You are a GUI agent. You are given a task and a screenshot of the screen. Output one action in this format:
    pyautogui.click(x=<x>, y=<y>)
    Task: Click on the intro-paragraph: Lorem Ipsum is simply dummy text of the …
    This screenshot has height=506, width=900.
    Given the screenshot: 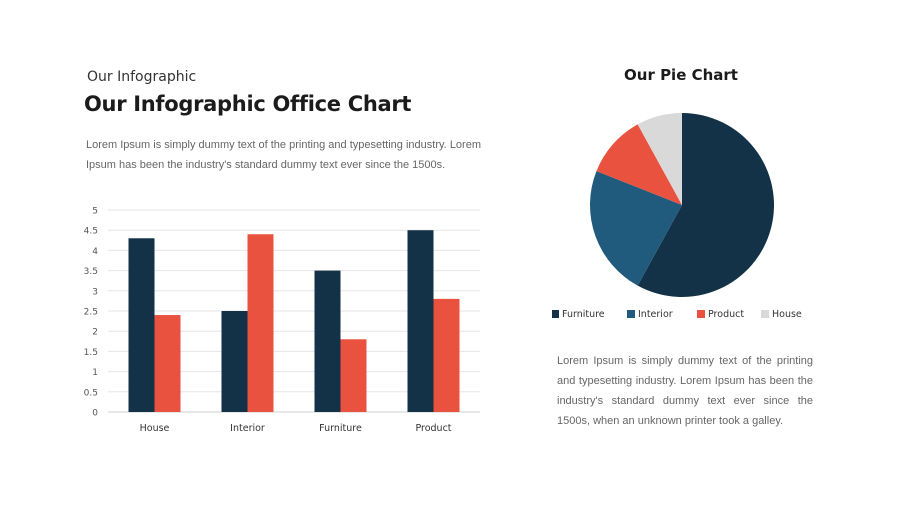 What is the action you would take?
    pyautogui.click(x=283, y=155)
    